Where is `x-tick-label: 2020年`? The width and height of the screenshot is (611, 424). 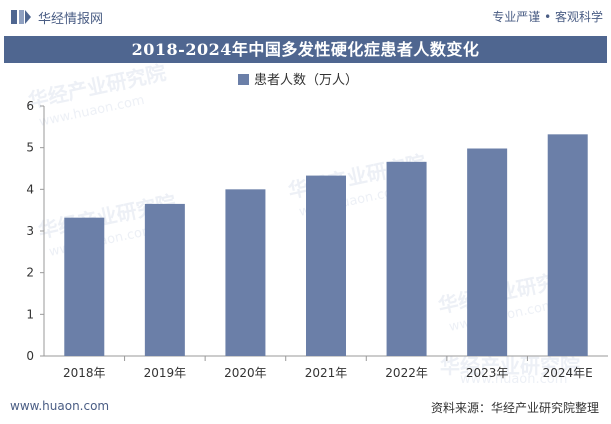
x-tick-label: 2020年 is located at coordinates (245, 373).